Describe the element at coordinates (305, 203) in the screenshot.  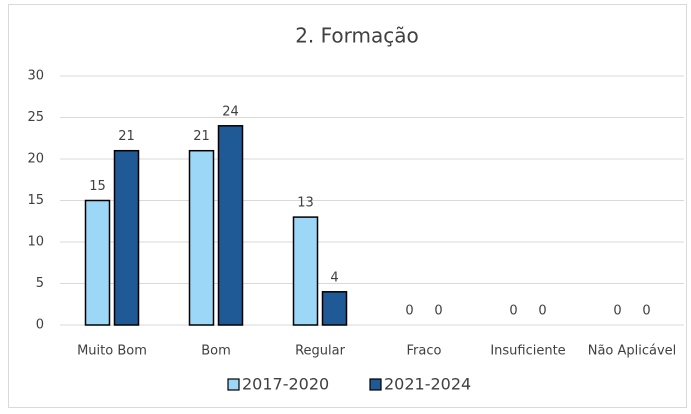
I see `data-label: 13` at that location.